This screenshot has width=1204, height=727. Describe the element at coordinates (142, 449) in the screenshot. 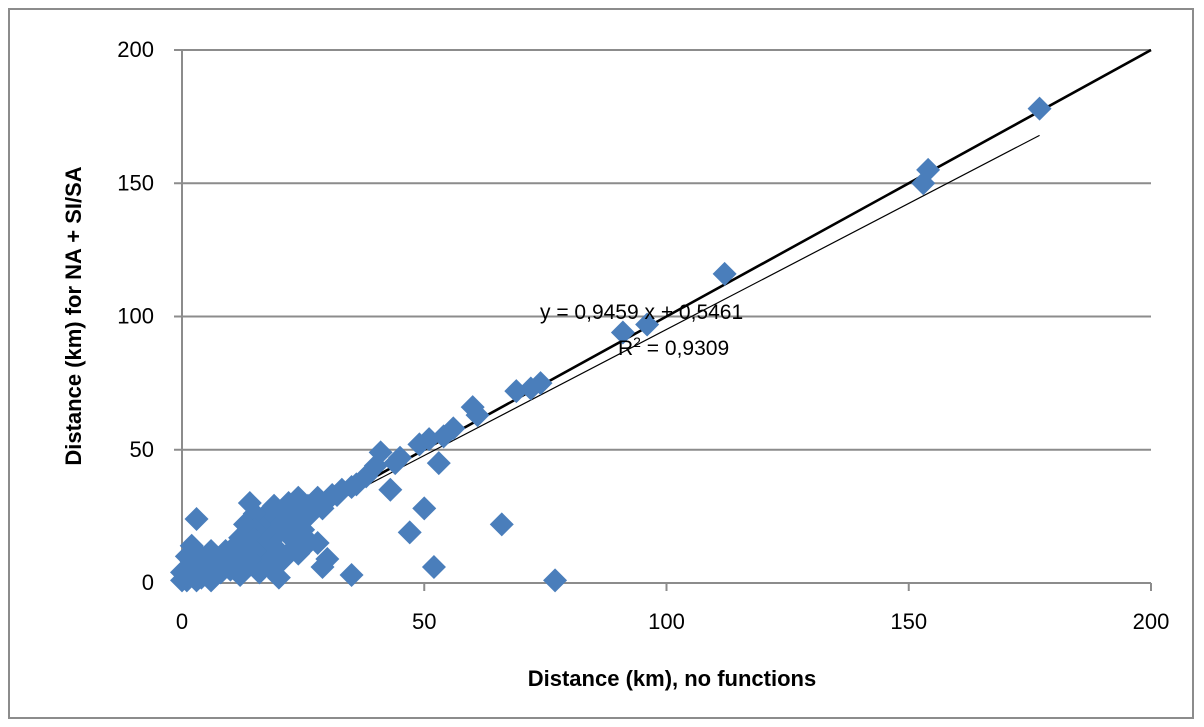

I see `y-tick-label: 50` at that location.